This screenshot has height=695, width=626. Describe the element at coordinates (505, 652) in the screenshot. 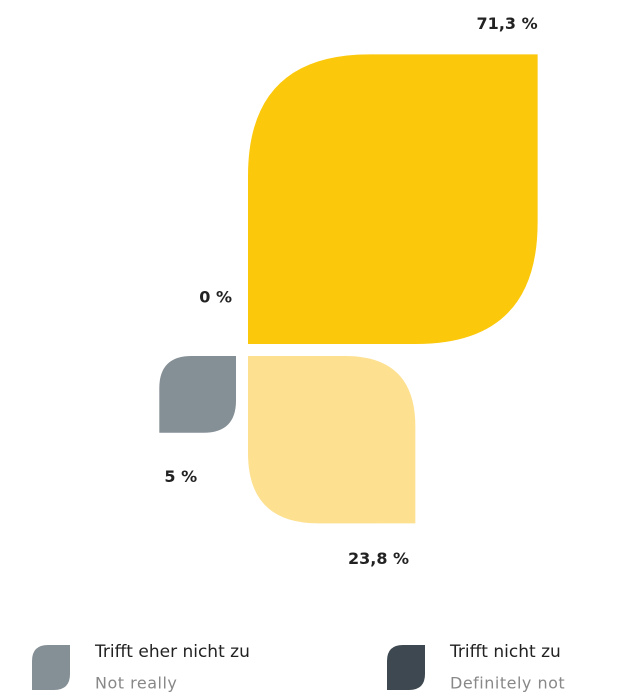

I see `legend-label: Trifft nicht zu` at that location.